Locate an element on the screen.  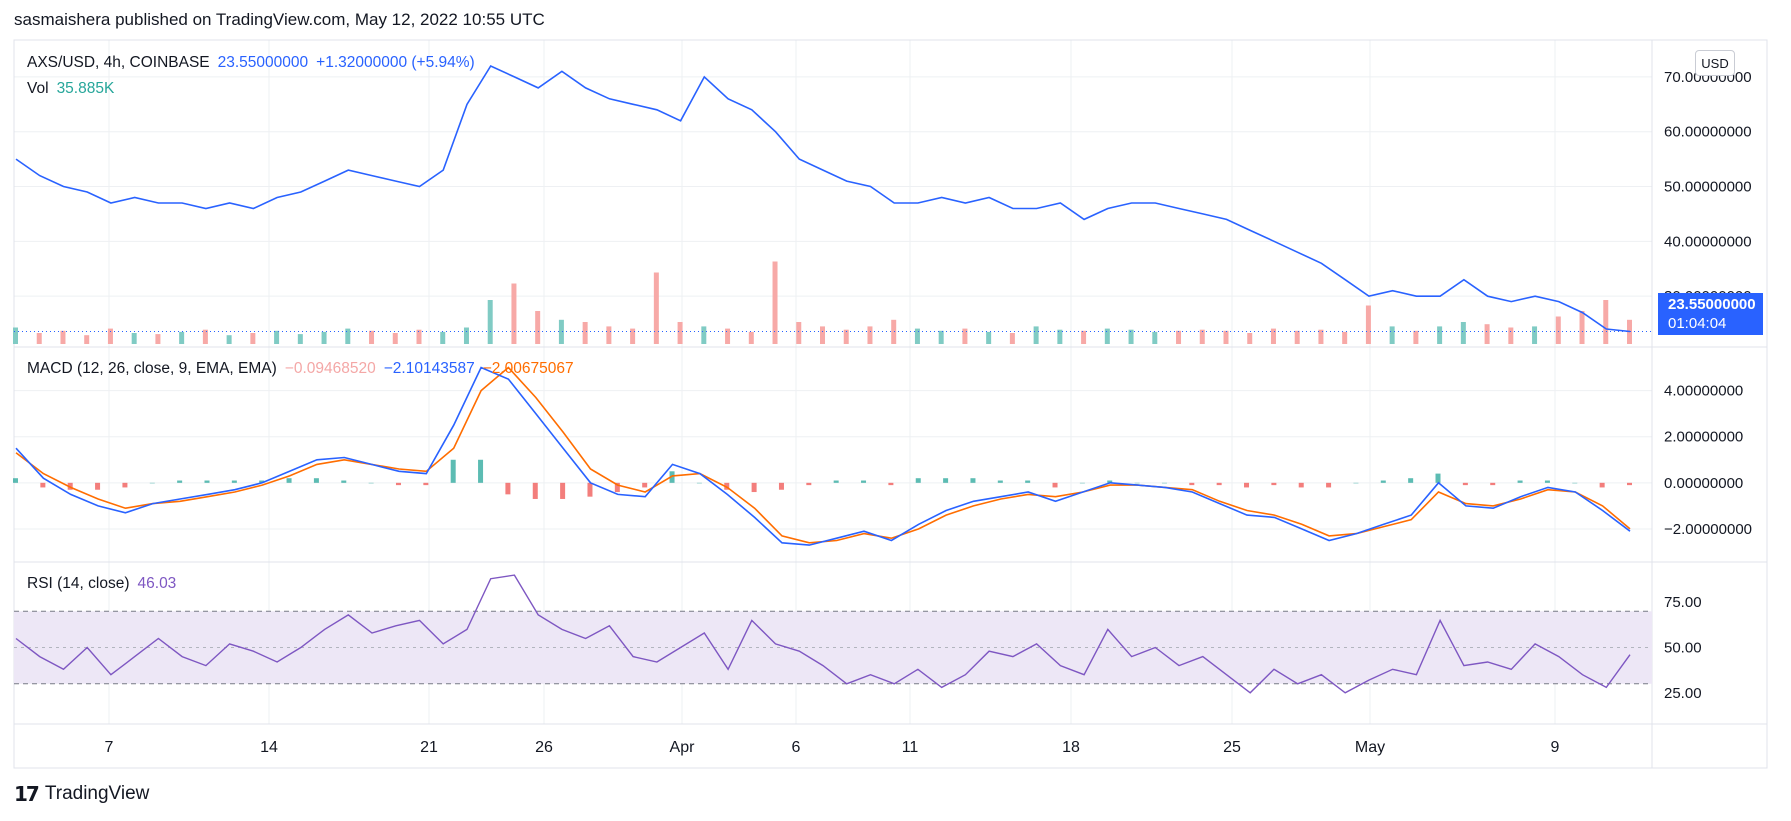
macd-signal-value: −2.00675067 is located at coordinates (528, 368).